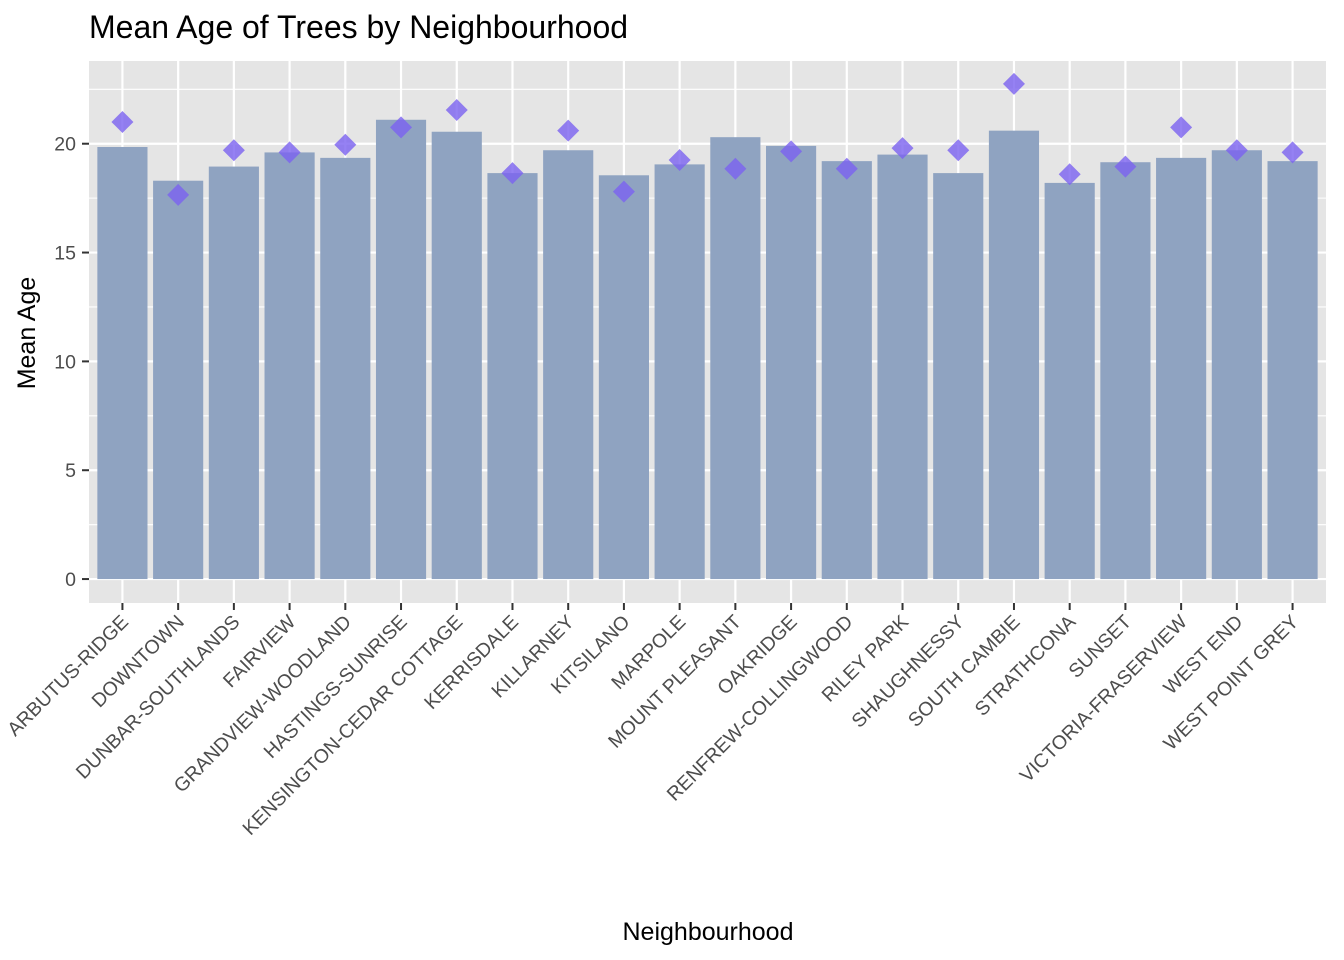  What do you see at coordinates (1026, 666) in the screenshot?
I see `x-tick-label: STRATHCONA` at bounding box center [1026, 666].